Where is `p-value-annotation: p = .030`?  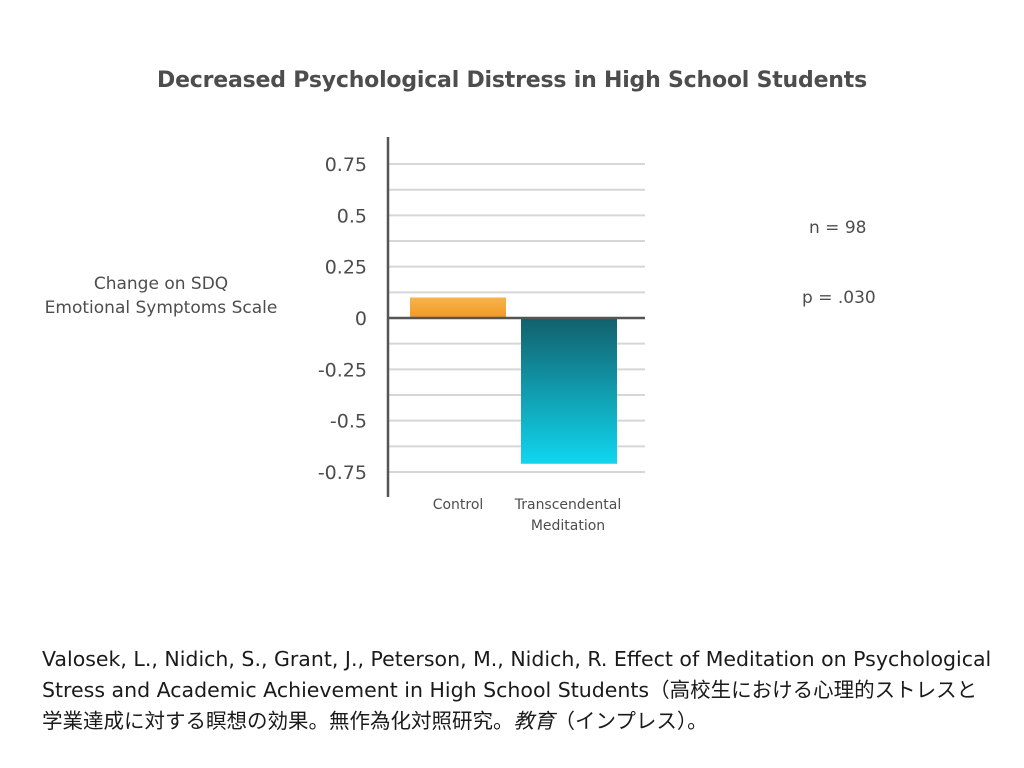
p-value-annotation: p = .030 is located at coordinates (839, 298).